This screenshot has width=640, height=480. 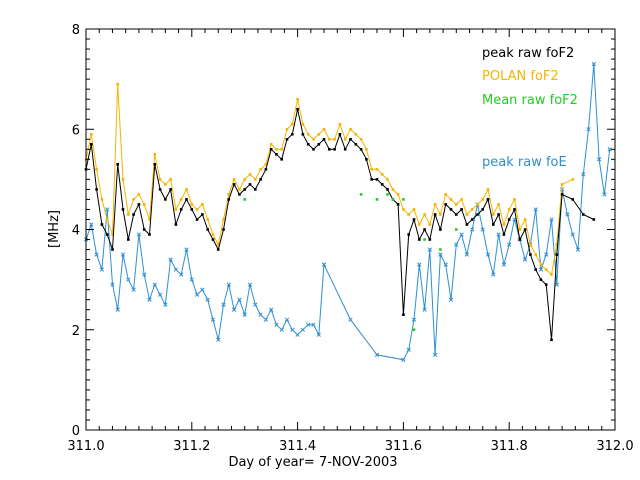 What do you see at coordinates (54, 229) in the screenshot?
I see `y-axis-title: [MHz]` at bounding box center [54, 229].